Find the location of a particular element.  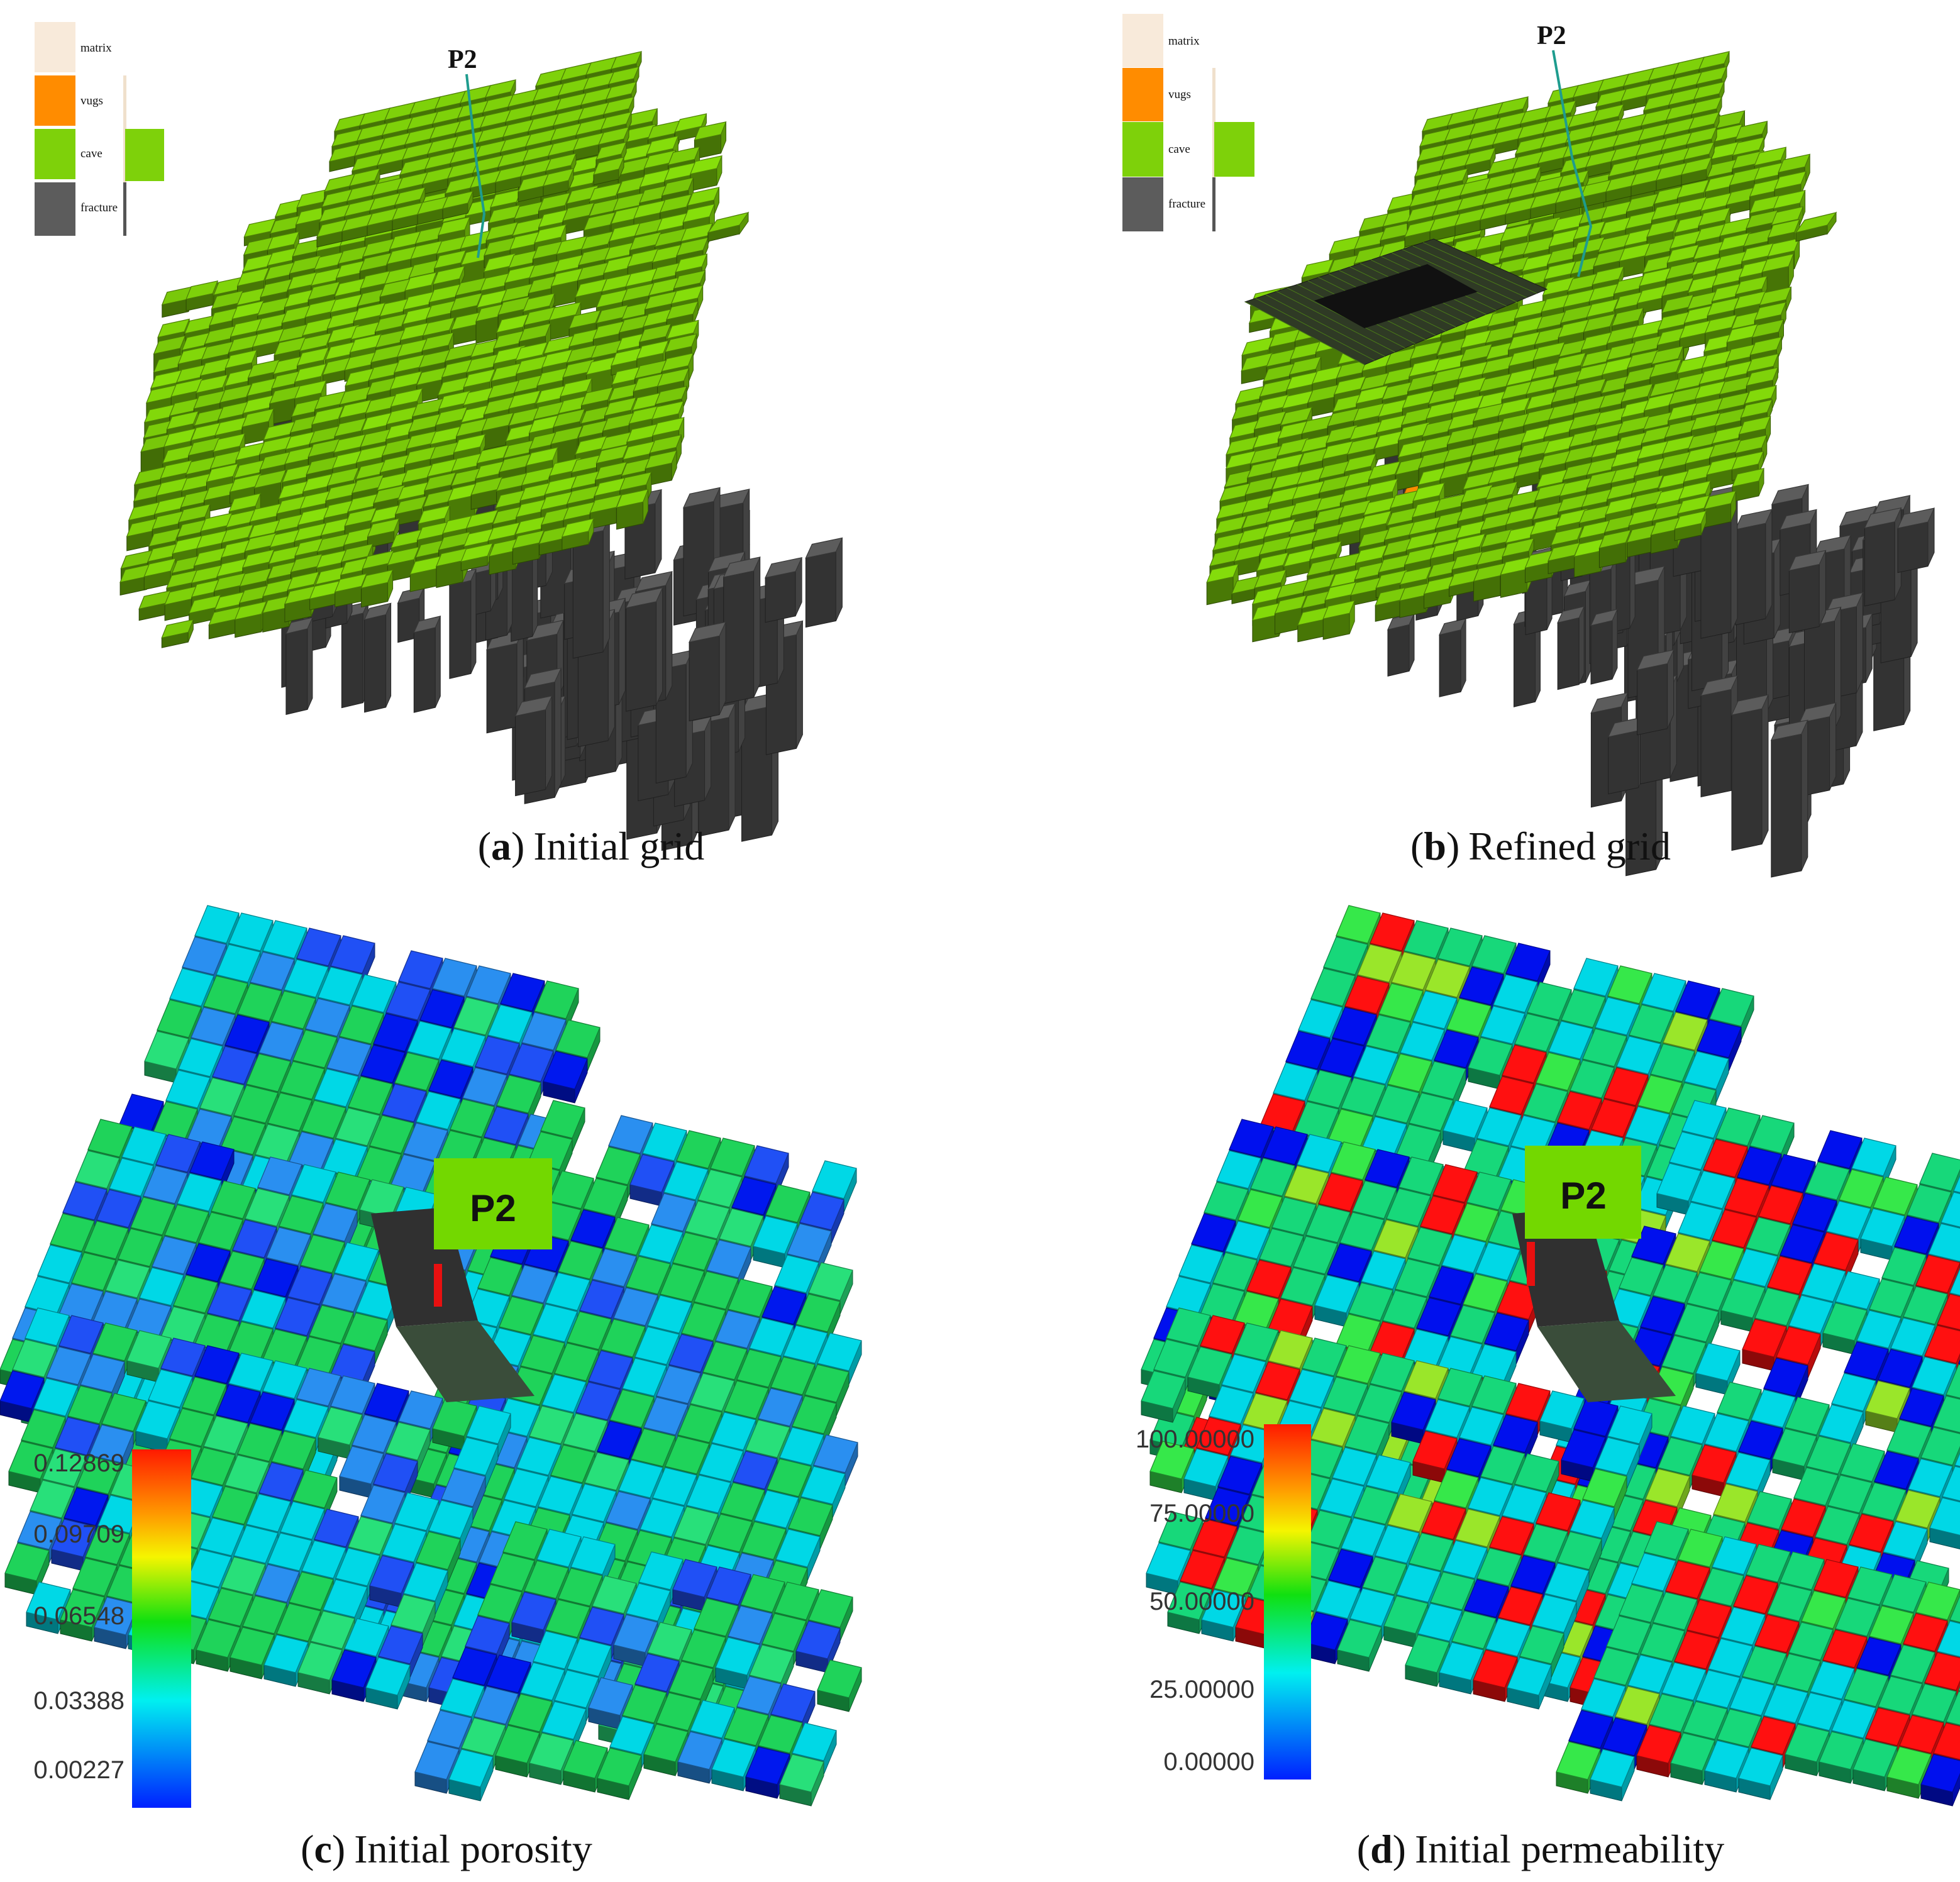

caption-text: Initial grid is located at coordinates (618, 846).